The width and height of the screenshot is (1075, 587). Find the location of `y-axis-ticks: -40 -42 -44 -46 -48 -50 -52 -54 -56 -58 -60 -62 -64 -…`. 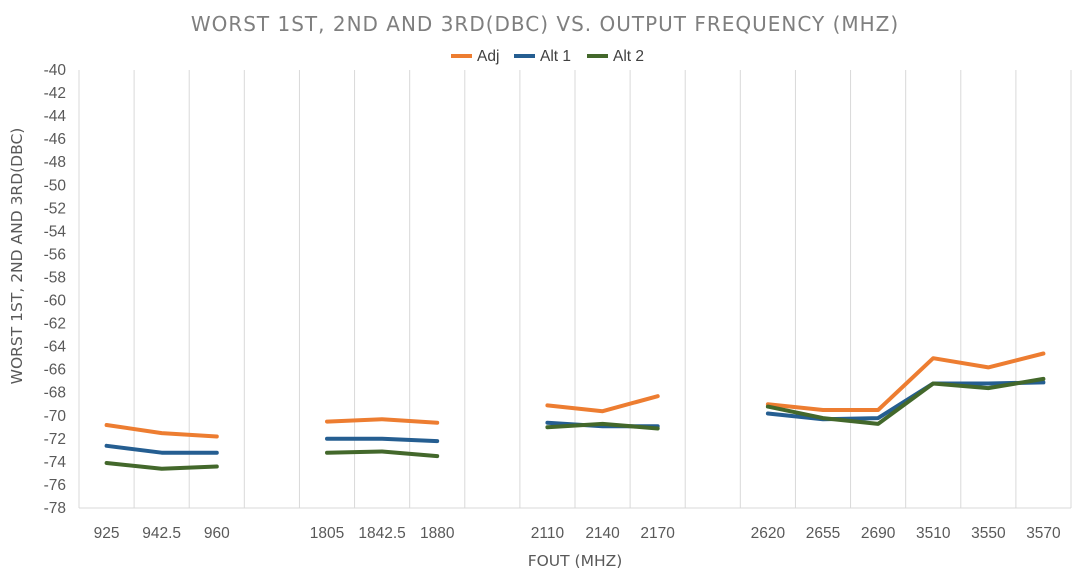

y-axis-ticks: -40 -42 -44 -46 -48 -50 -52 -54 -56 -58 -60 -62 -64 -… is located at coordinates (55, 289).